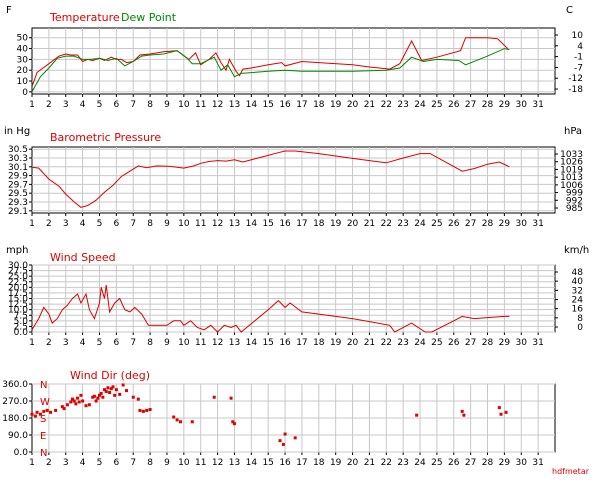 The height and width of the screenshot is (485, 600). I want to click on y-tick-label: 15.0, so click(18, 300).